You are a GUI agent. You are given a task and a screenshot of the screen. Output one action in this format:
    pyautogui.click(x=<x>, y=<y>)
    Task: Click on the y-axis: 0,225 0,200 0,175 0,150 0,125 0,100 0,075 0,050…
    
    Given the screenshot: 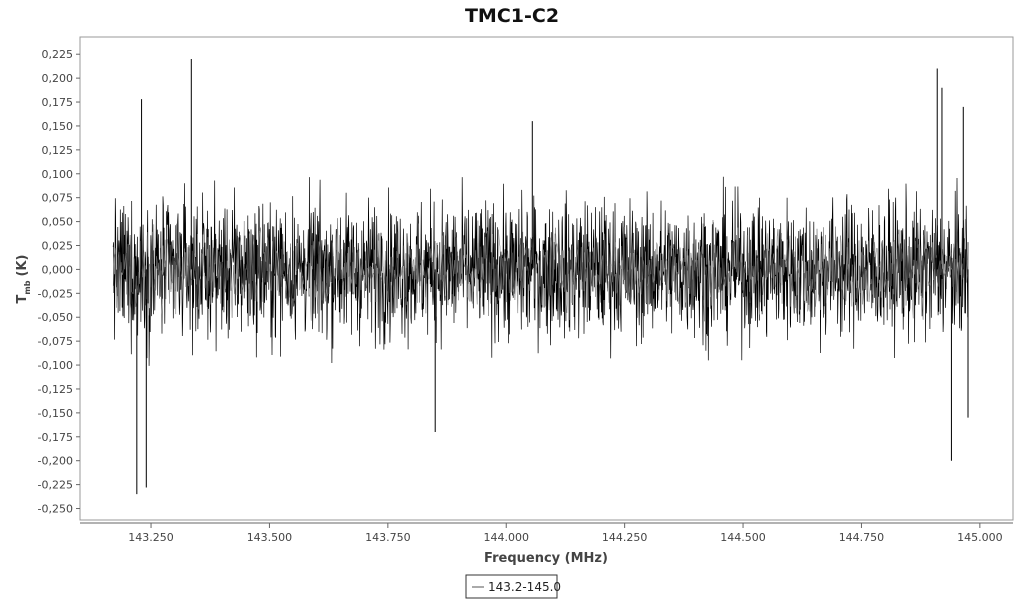 What is the action you would take?
    pyautogui.click(x=59, y=282)
    